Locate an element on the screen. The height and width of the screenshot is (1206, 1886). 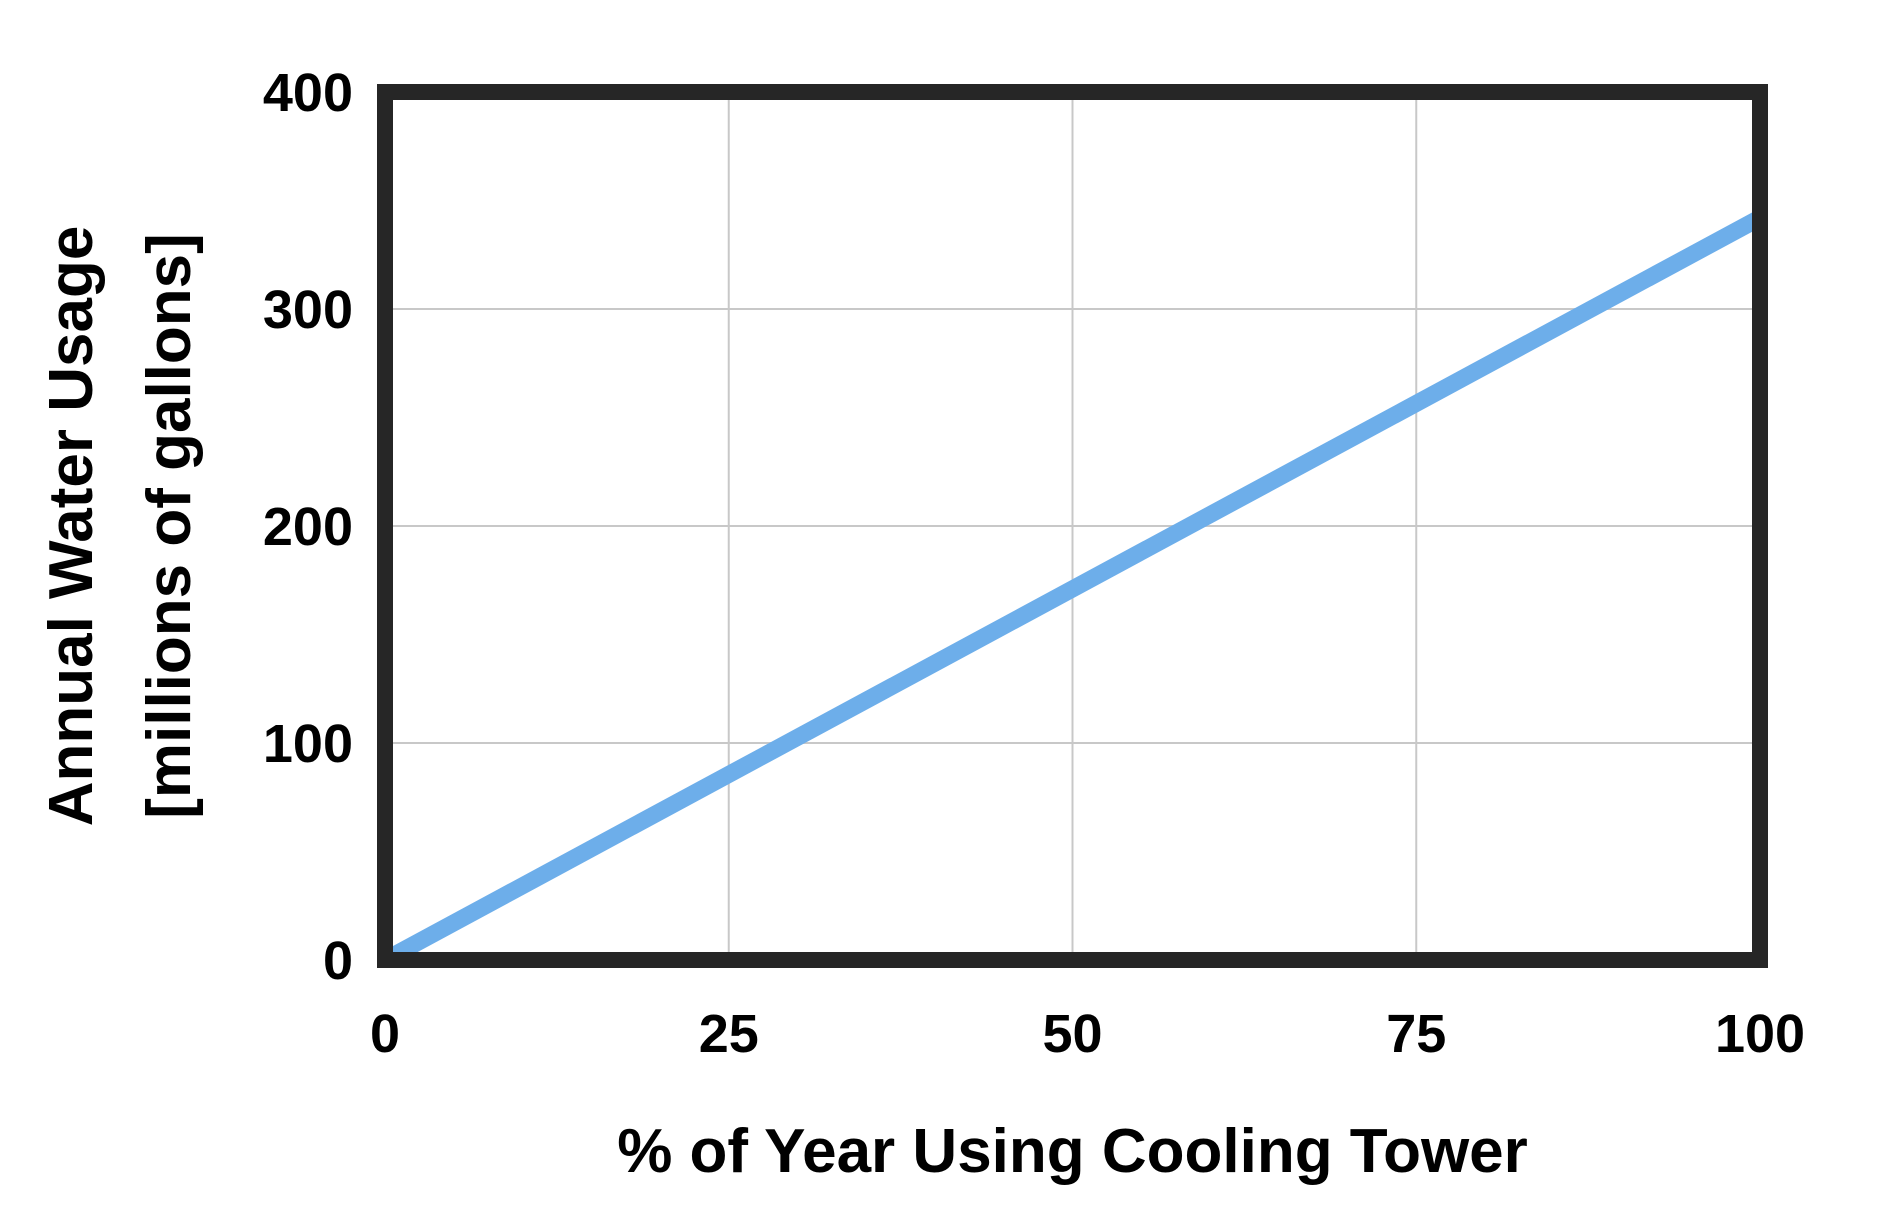
x-tick-label: 75 is located at coordinates (1416, 1034).